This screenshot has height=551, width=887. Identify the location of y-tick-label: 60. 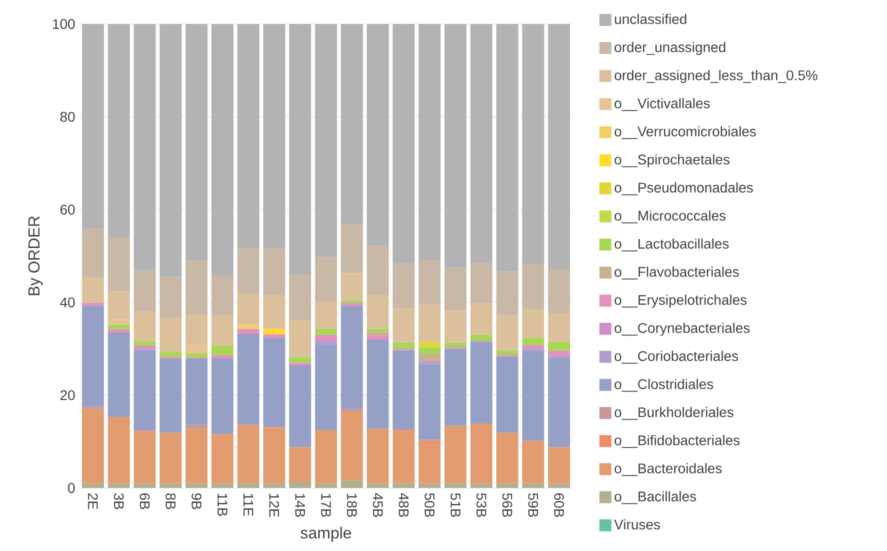
(67, 209).